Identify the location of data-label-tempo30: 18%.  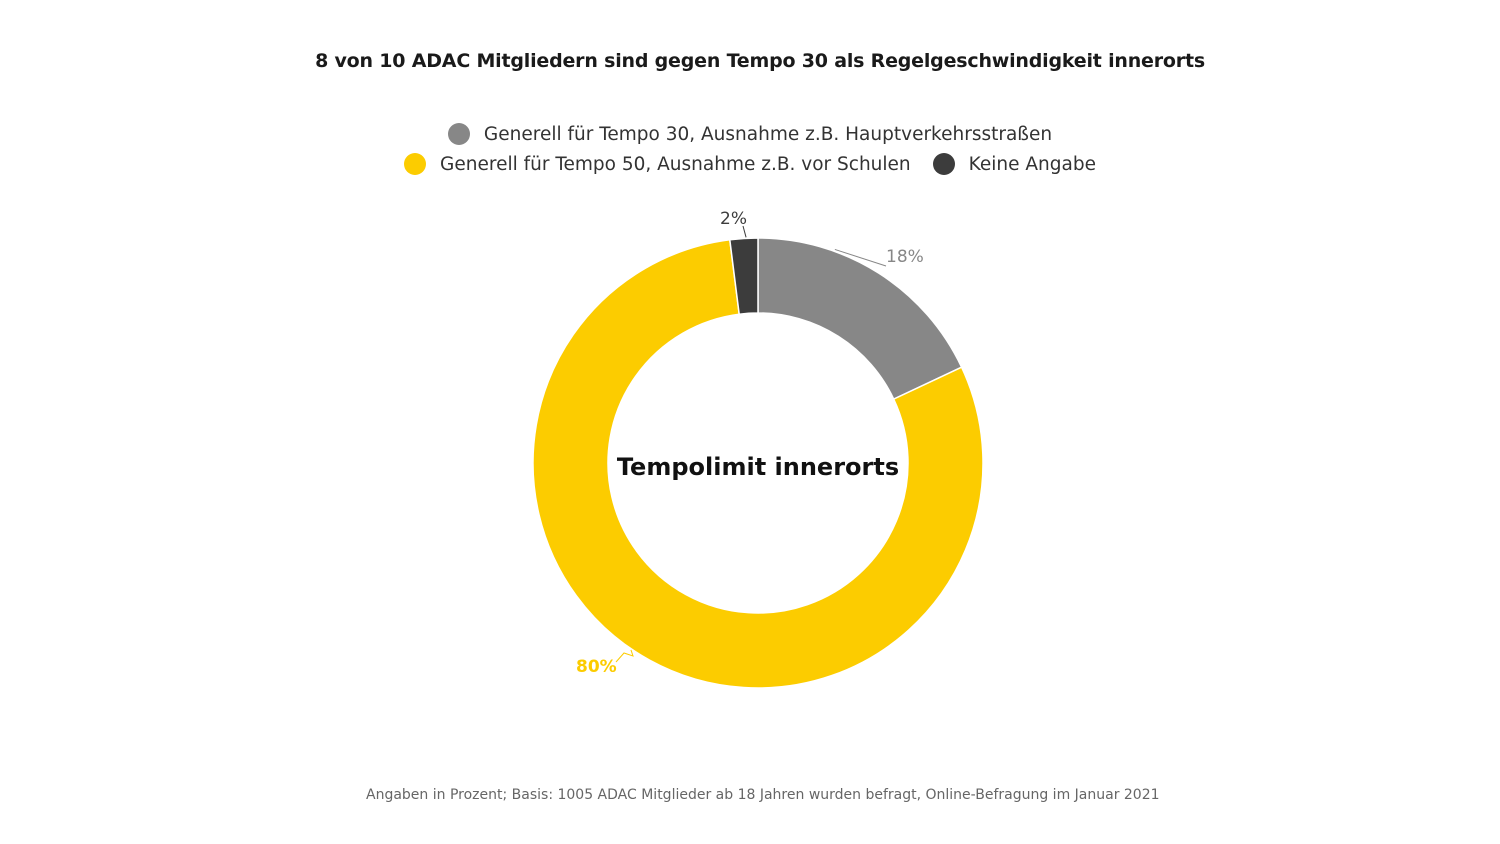
(905, 257).